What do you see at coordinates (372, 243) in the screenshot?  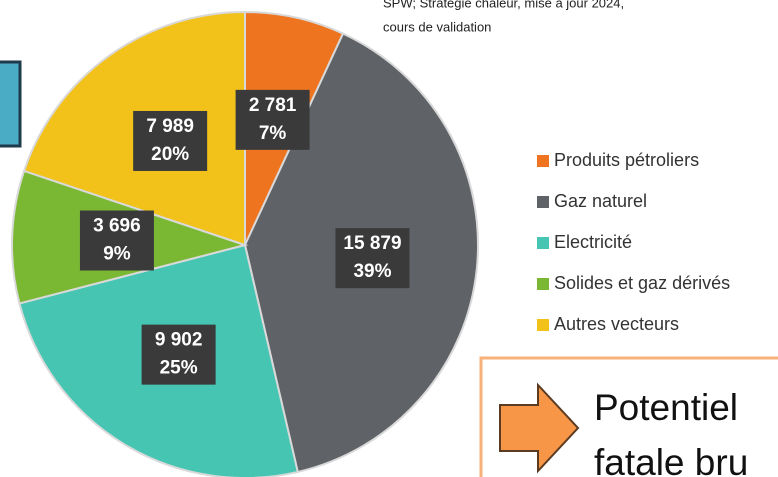 I see `data-label: 15 879` at bounding box center [372, 243].